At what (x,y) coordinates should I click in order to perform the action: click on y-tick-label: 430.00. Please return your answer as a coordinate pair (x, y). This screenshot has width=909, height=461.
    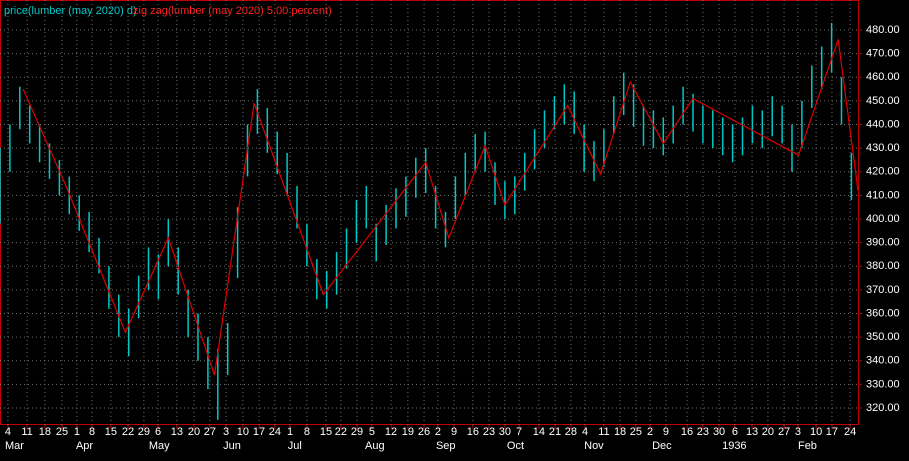
    Looking at the image, I should click on (883, 148).